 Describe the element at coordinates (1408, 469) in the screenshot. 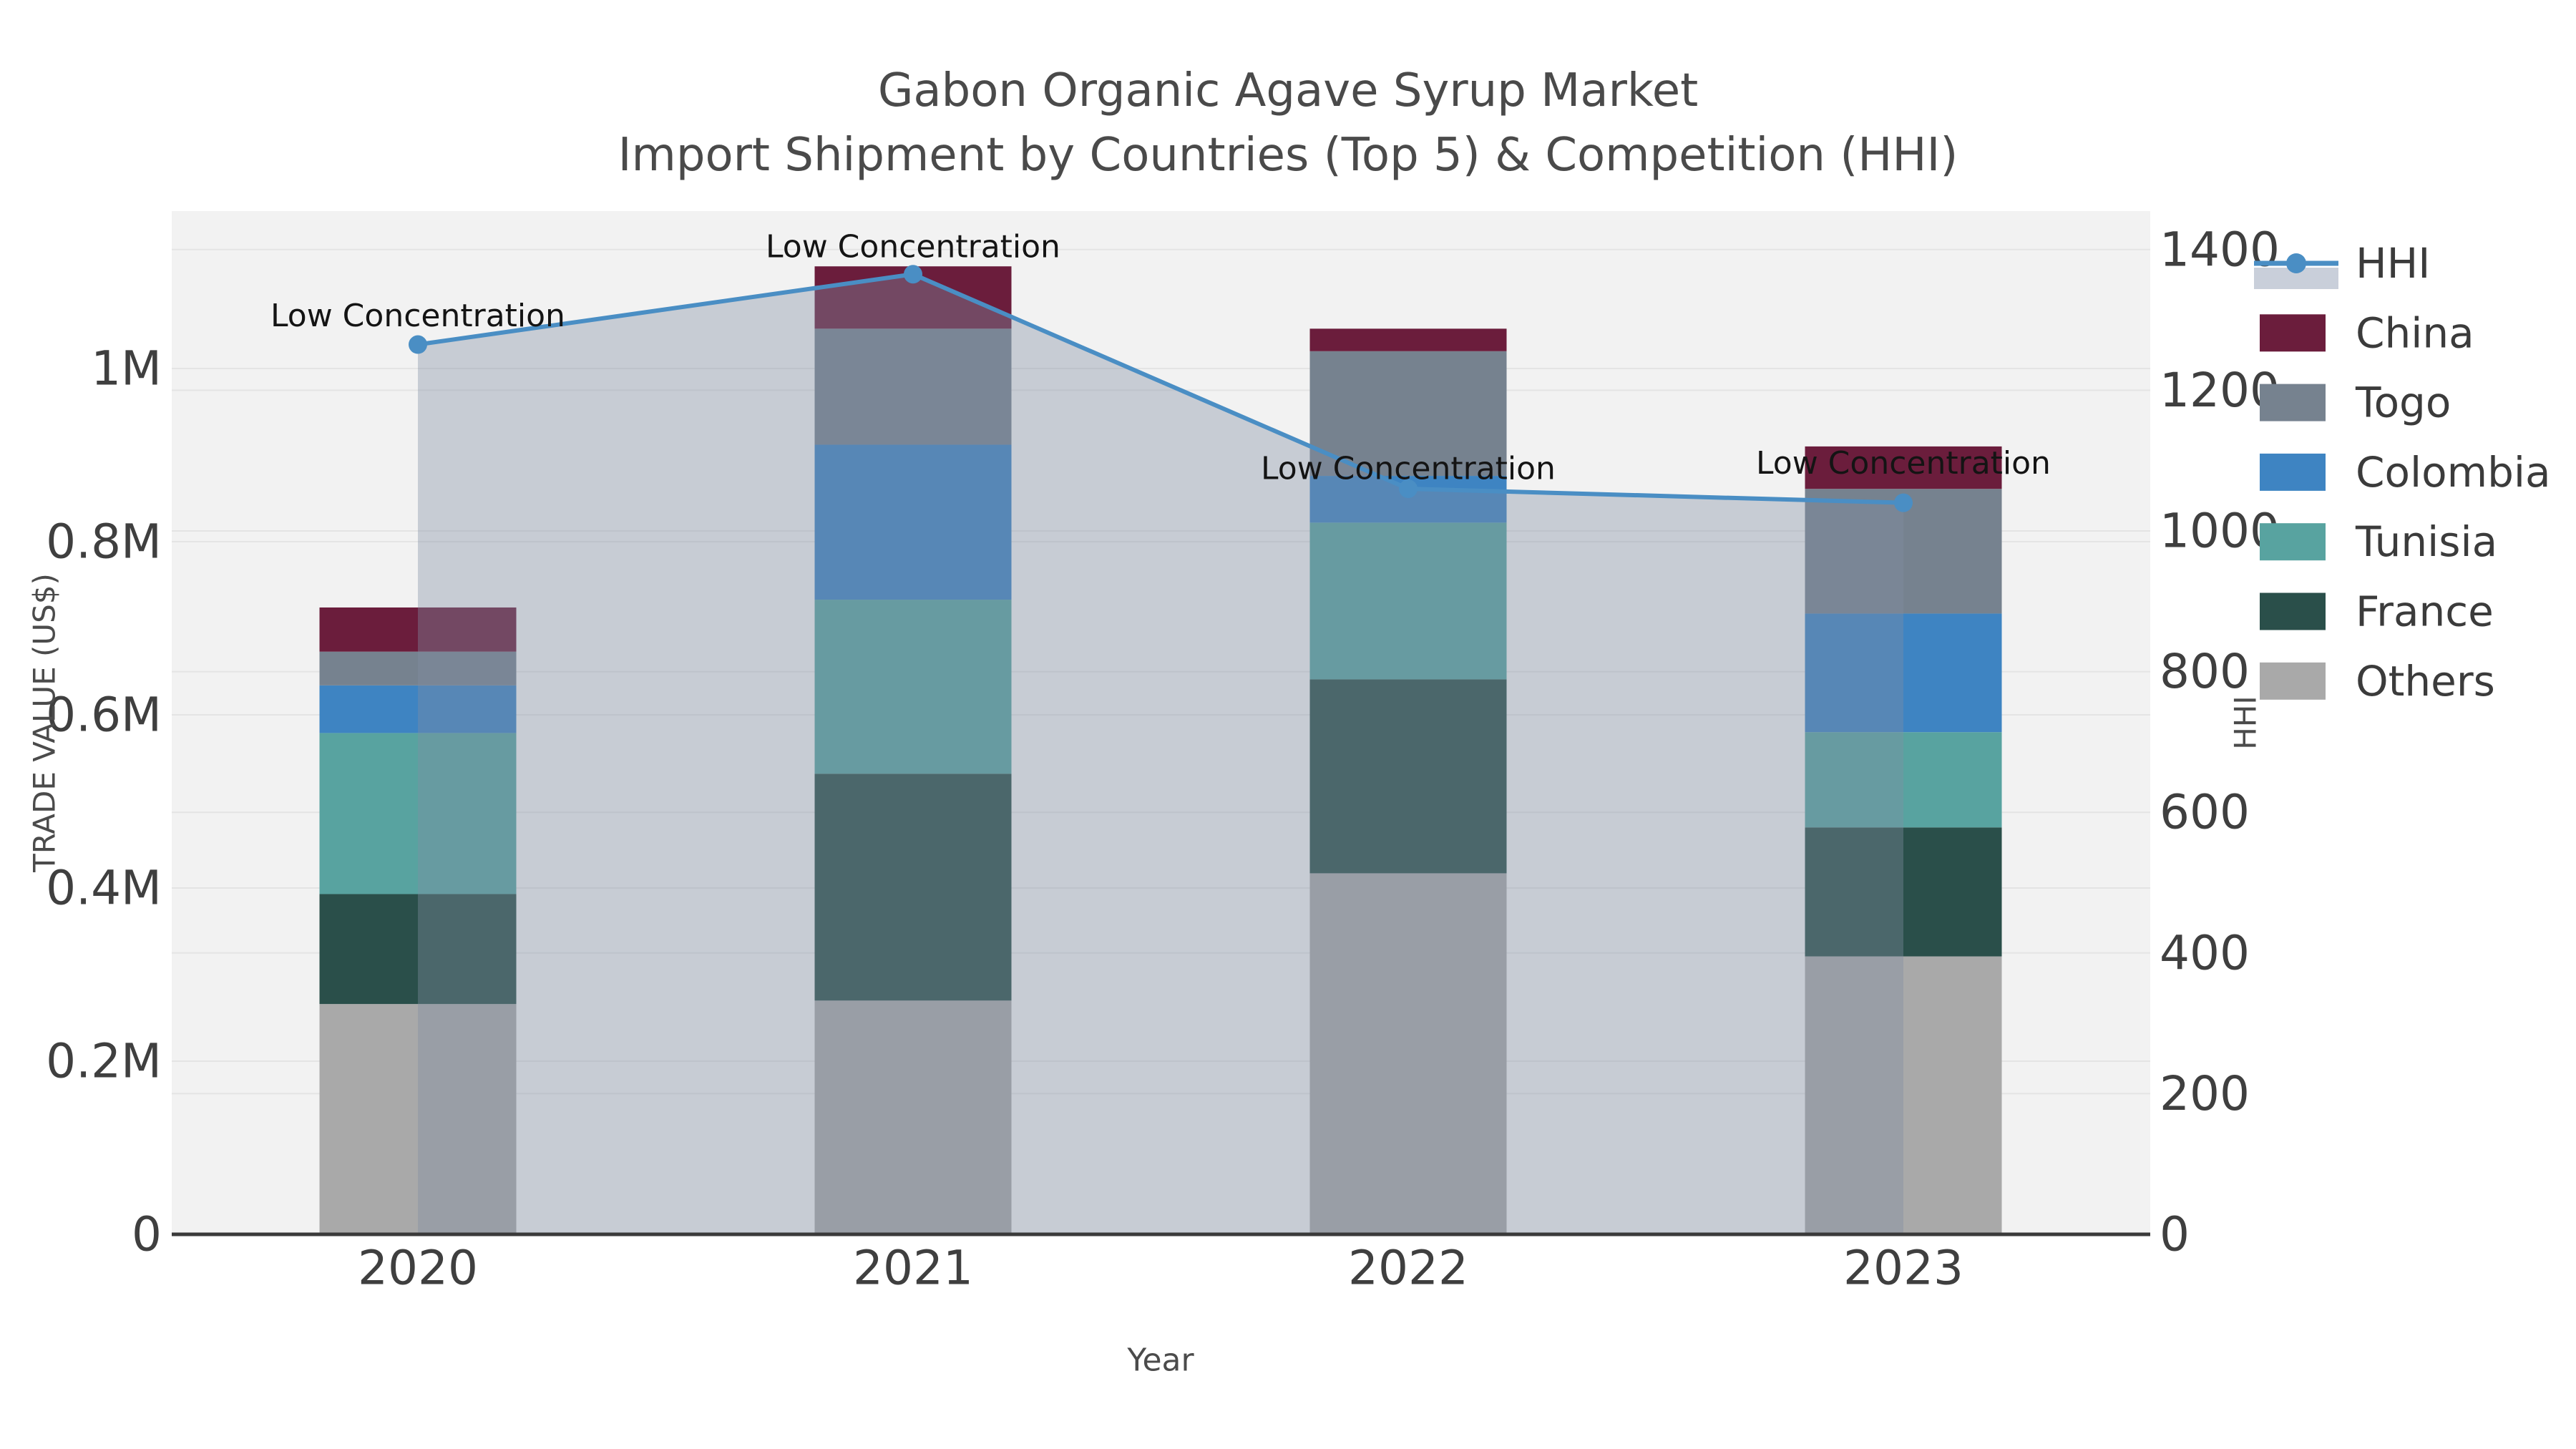

I see `annotation-2022: Low Concentration` at that location.